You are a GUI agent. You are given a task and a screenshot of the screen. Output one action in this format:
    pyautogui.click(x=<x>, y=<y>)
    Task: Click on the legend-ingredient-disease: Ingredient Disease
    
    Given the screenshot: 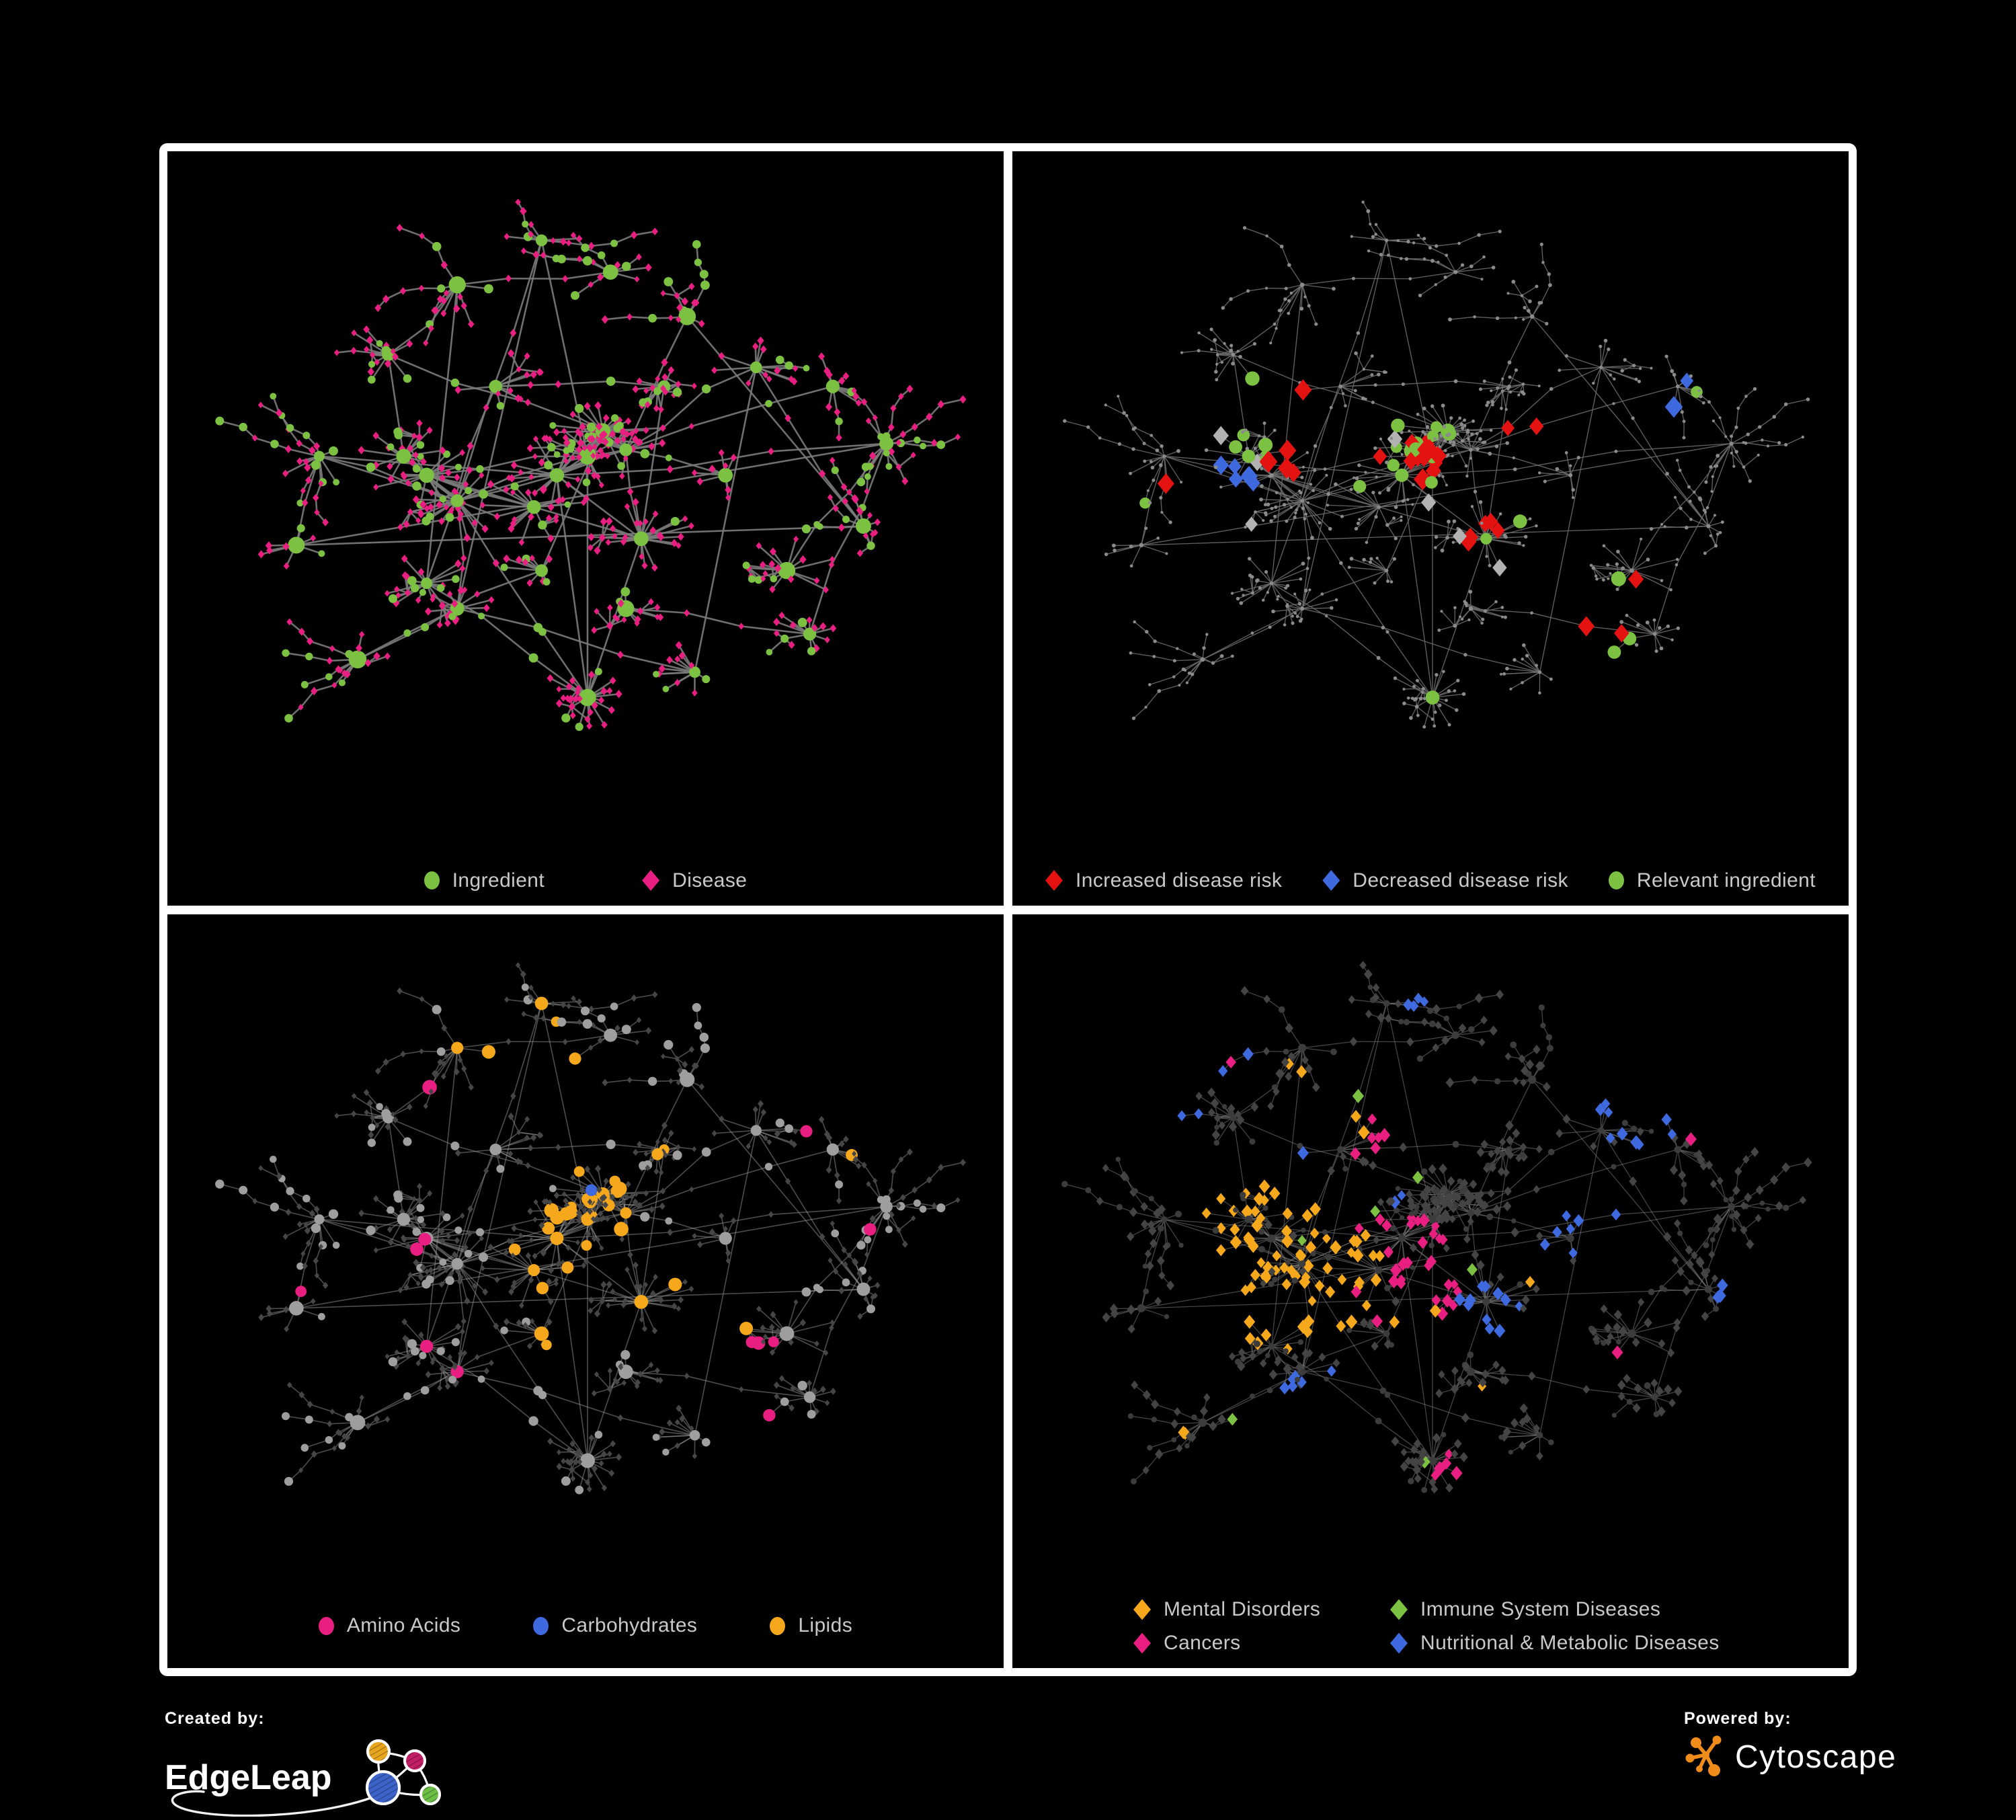 What is the action you would take?
    pyautogui.click(x=585, y=880)
    